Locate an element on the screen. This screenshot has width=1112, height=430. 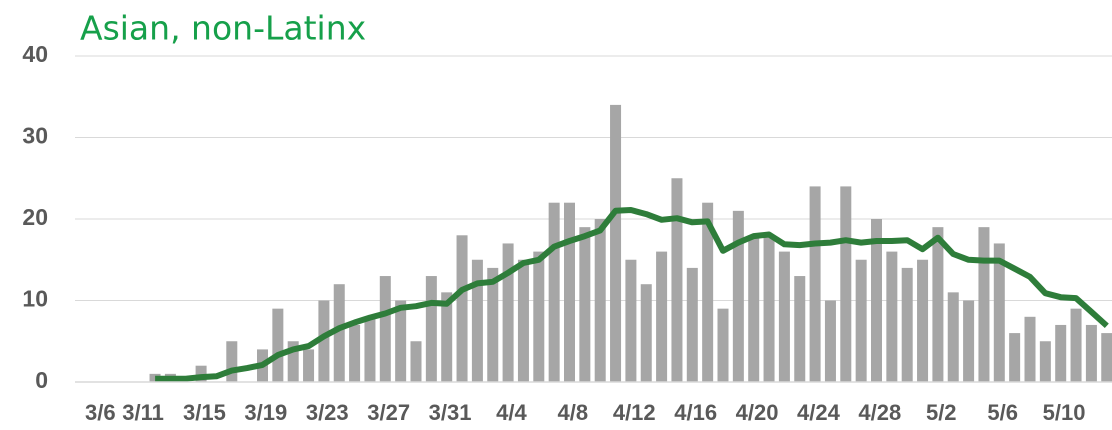
x-tick-label: 4/12 is located at coordinates (634, 412).